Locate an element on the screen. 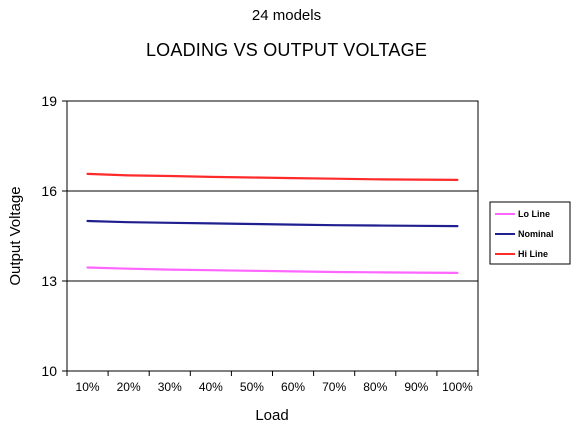  series-line-lo-line is located at coordinates (272, 270).